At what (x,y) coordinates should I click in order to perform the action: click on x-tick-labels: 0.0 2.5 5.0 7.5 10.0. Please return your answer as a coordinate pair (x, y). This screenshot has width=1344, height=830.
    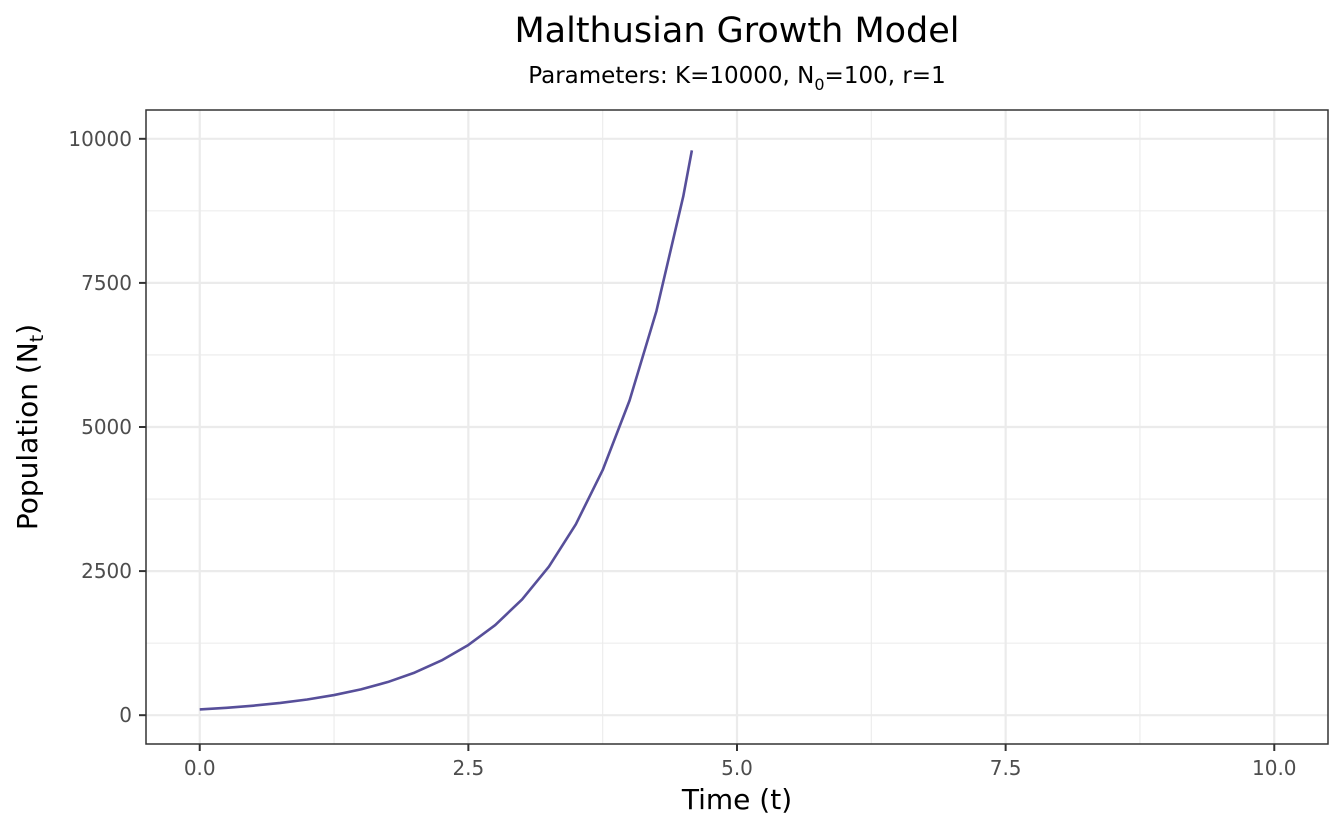
    Looking at the image, I should click on (740, 768).